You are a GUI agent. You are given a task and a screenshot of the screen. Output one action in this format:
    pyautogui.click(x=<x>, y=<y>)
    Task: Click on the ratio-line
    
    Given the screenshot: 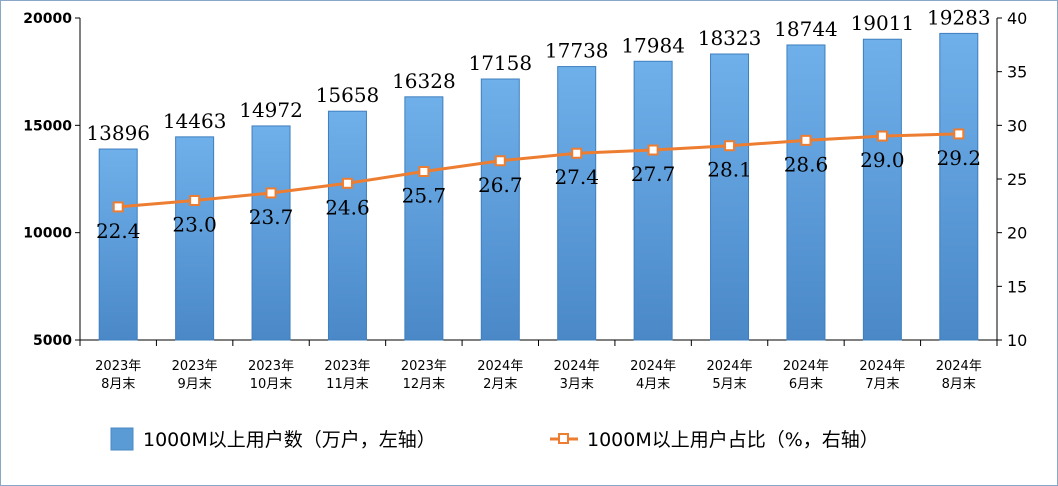 What is the action you would take?
    pyautogui.click(x=538, y=170)
    